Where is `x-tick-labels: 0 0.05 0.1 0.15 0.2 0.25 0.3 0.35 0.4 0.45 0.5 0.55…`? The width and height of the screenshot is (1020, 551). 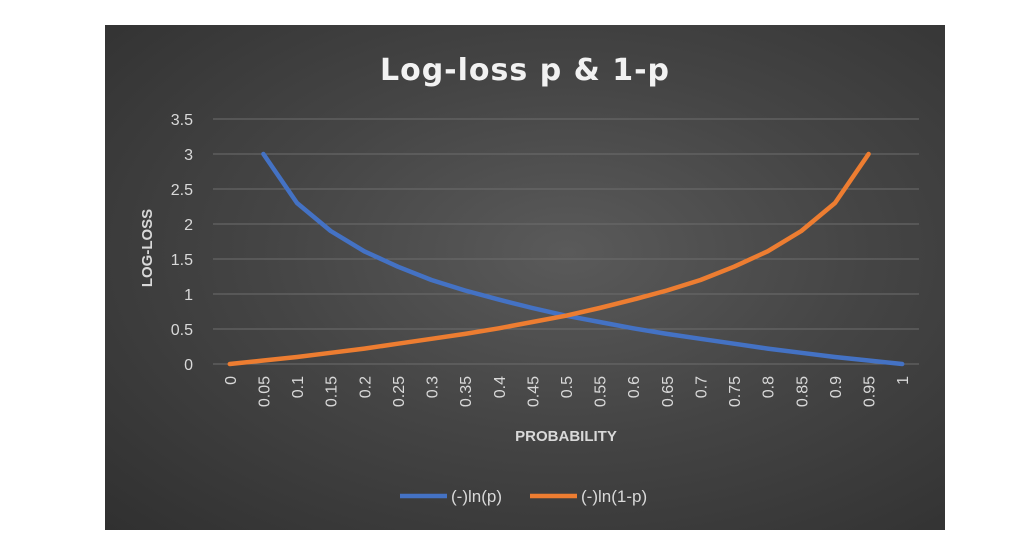 x-tick-labels: 0 0.05 0.1 0.15 0.2 0.25 0.3 0.35 0.4 0.45 0.5 0.55… is located at coordinates (567, 391).